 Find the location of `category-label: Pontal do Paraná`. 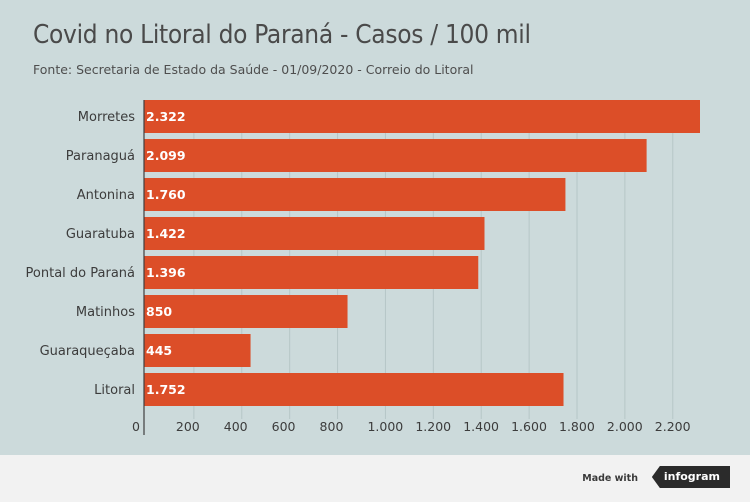

category-label: Pontal do Paraná is located at coordinates (80, 273).